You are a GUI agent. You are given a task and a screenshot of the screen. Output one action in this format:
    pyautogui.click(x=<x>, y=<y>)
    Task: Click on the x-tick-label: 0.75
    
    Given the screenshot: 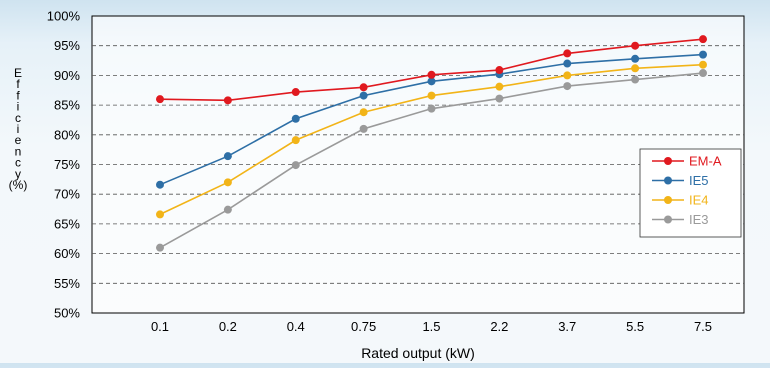 What is the action you would take?
    pyautogui.click(x=363, y=326)
    